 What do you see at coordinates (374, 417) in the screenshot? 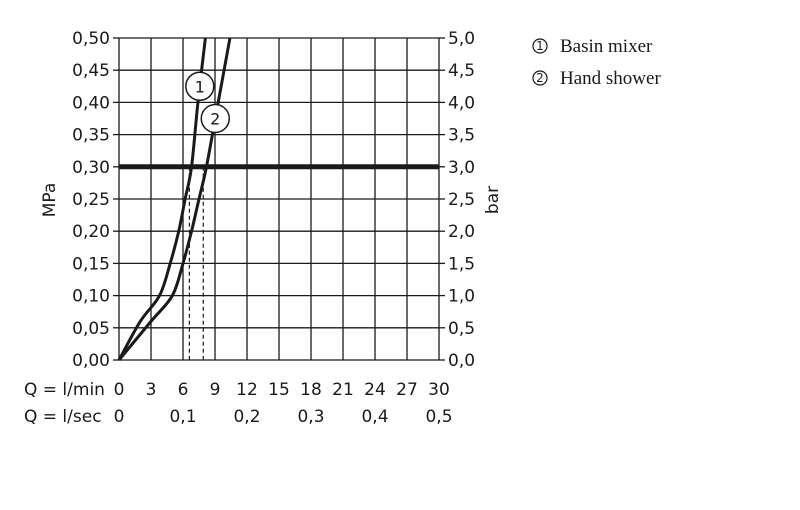
I see `x-tick-label-lsec: 0,4` at bounding box center [374, 417].